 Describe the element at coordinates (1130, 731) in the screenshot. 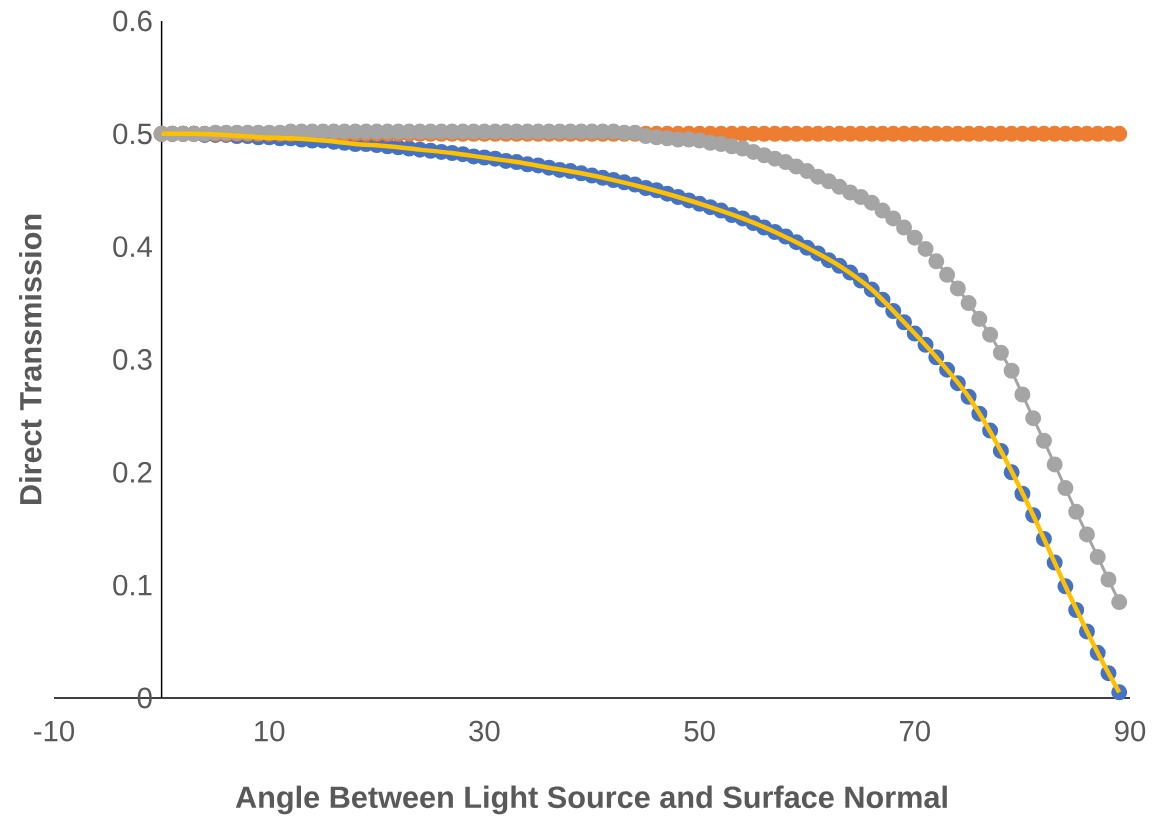

I see `x-tick-label: 90` at that location.